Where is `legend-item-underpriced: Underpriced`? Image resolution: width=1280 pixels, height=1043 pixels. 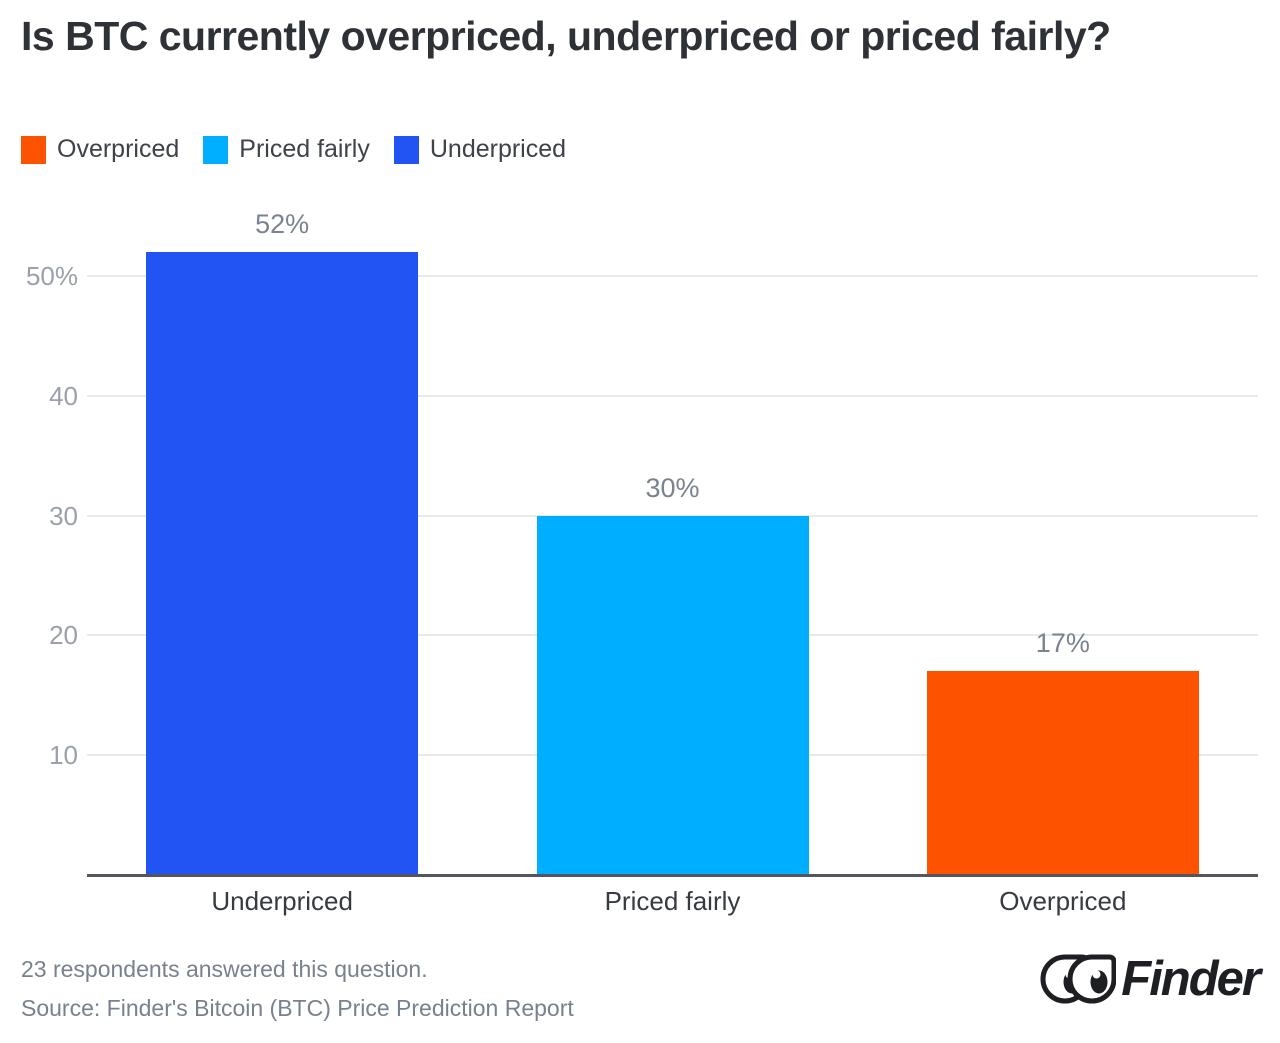
legend-item-underpriced: Underpriced is located at coordinates (480, 149).